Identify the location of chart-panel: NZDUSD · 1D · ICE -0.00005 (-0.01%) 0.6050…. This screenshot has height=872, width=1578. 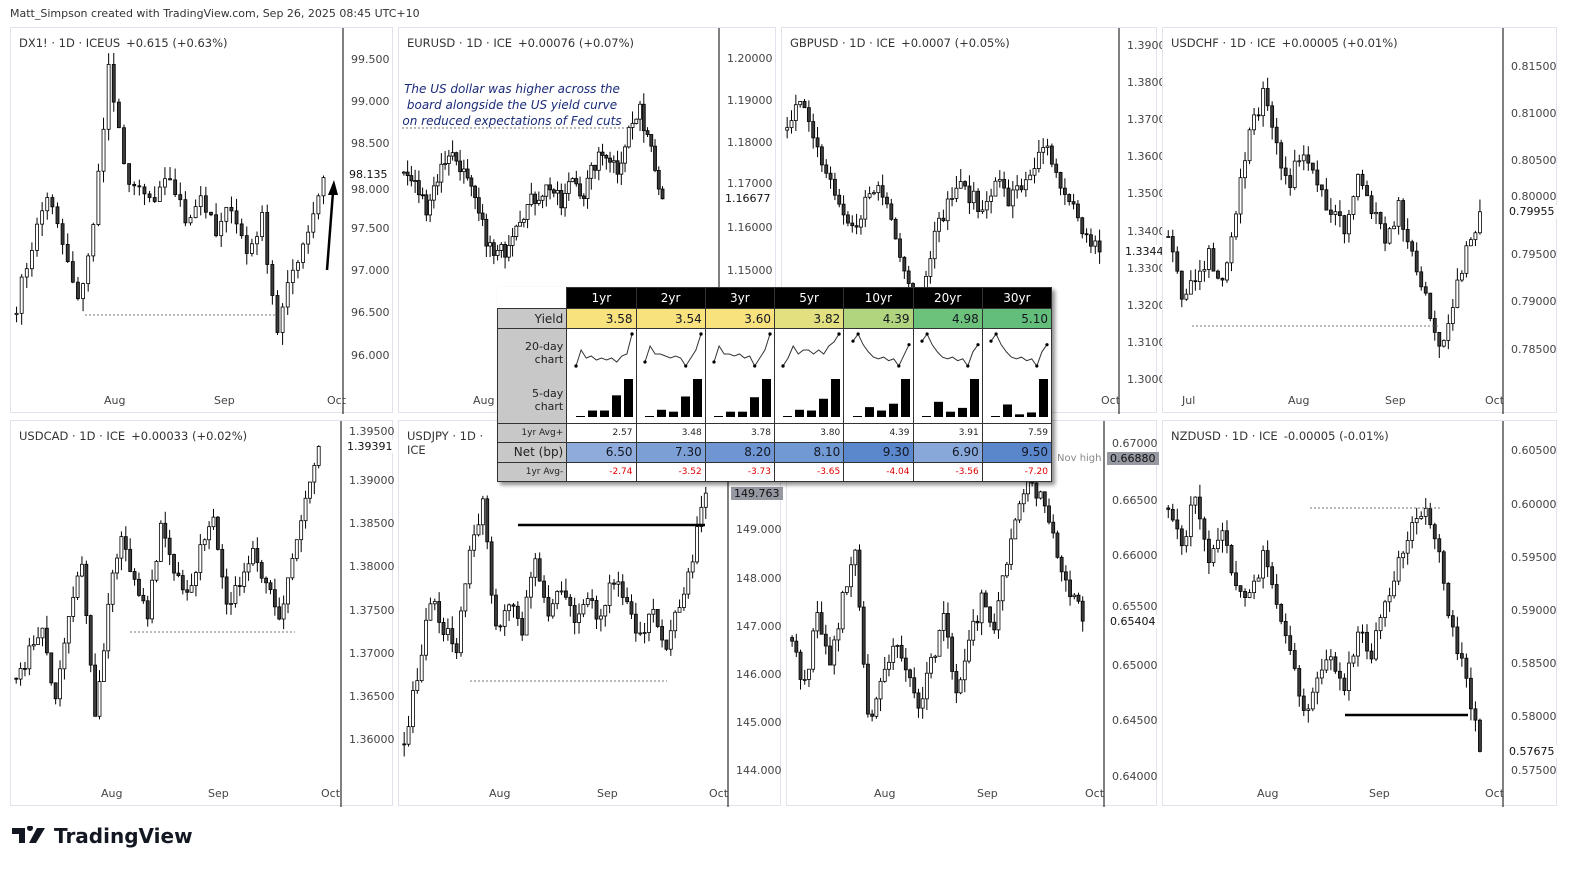
(1360, 613).